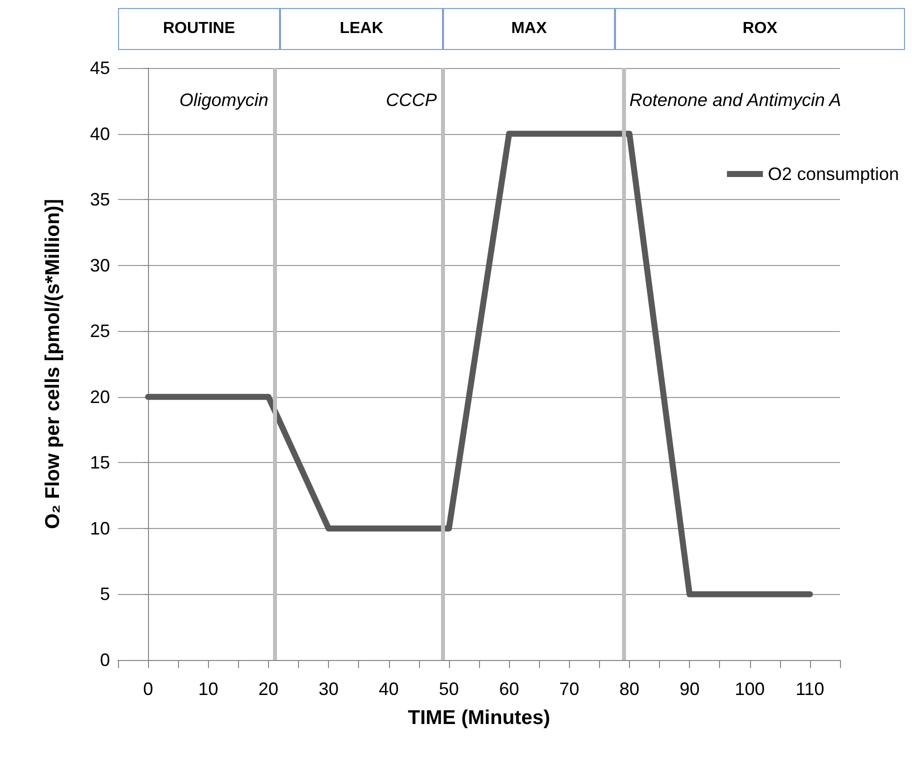  Describe the element at coordinates (411, 100) in the screenshot. I see `ref-line-label: CCCP` at that location.